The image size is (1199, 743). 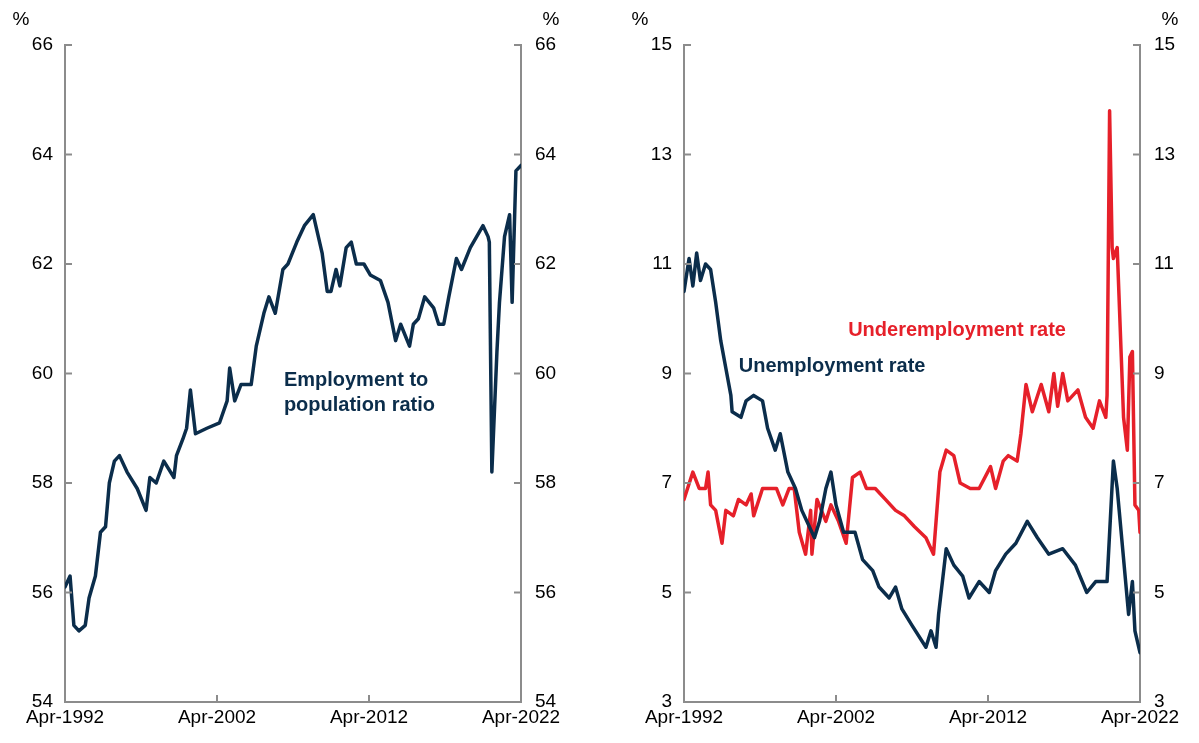 I want to click on y2-tick-label: 64, so click(x=546, y=153).